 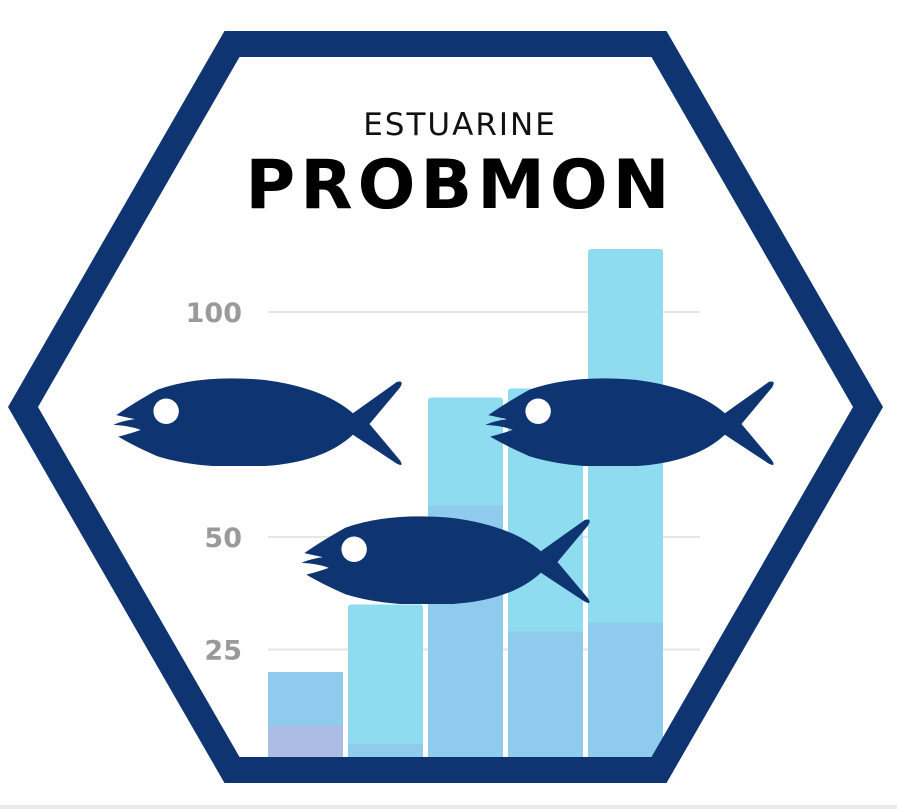 I want to click on logo-title: PROBMON, so click(x=459, y=185).